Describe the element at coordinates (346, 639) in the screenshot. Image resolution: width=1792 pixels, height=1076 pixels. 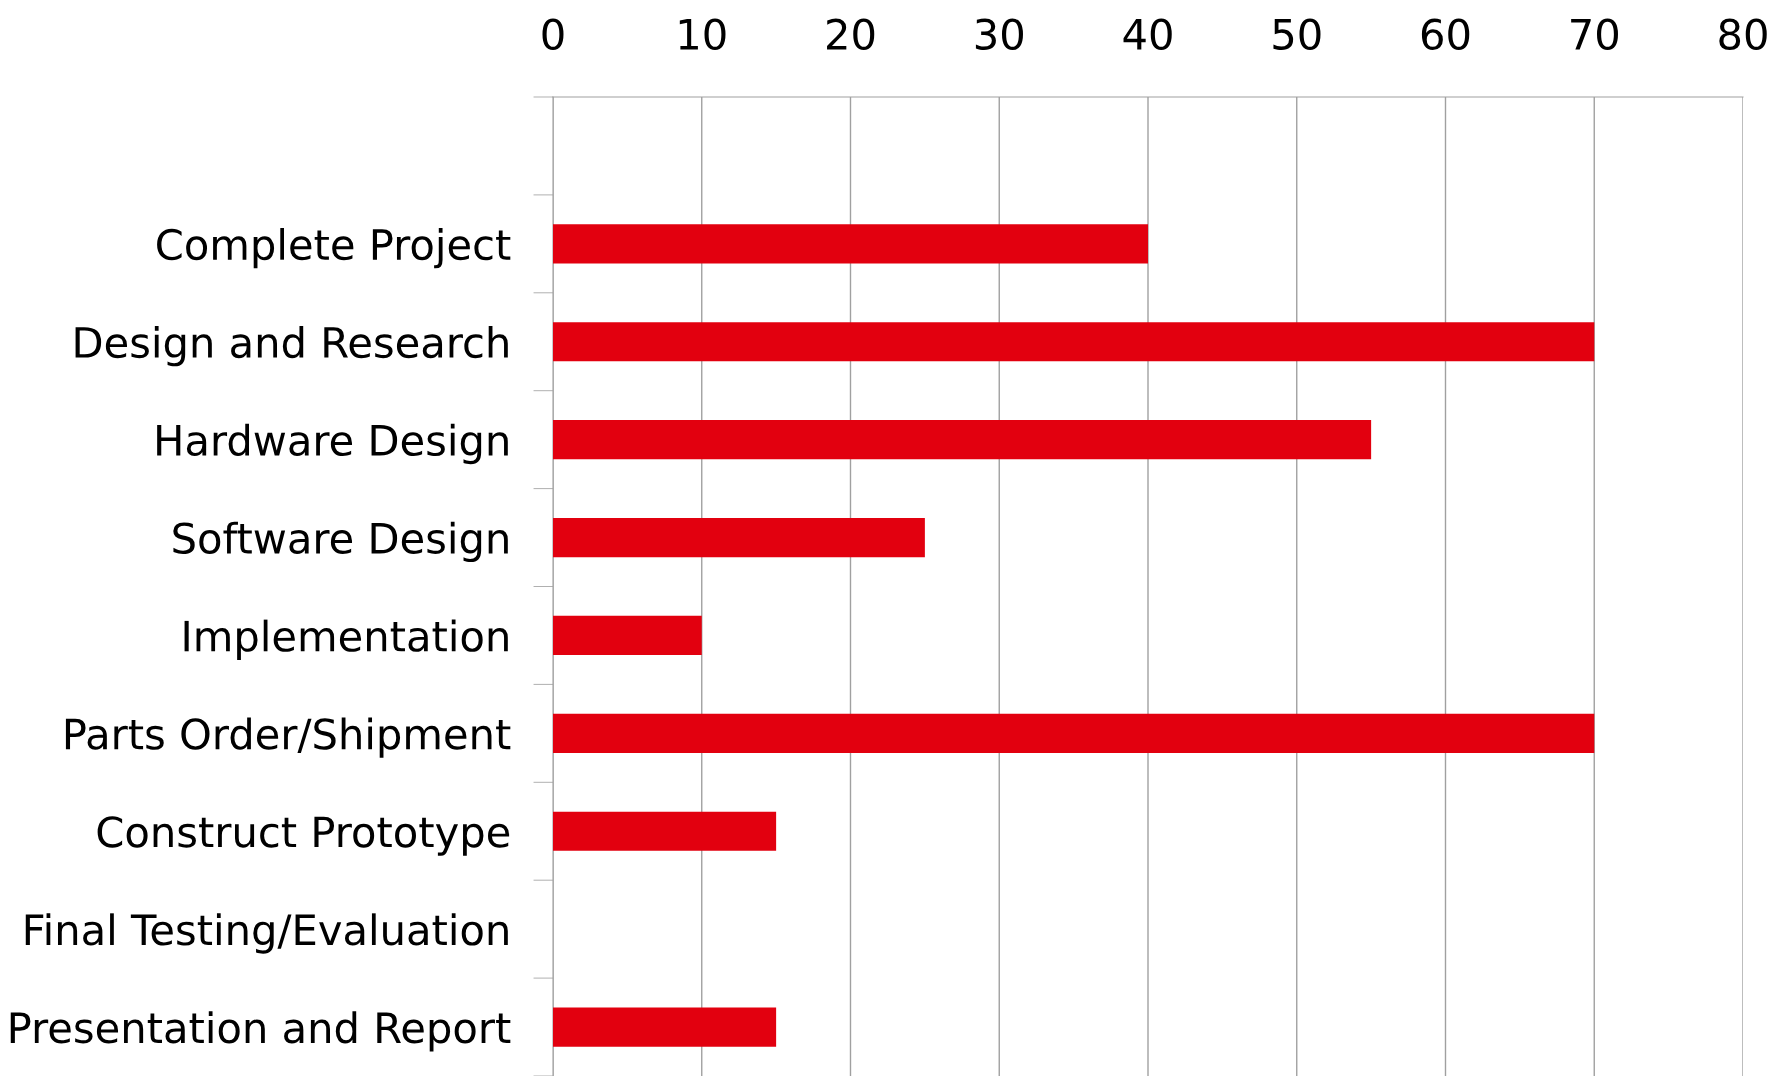
I see `y-tick-label: Implementation` at that location.